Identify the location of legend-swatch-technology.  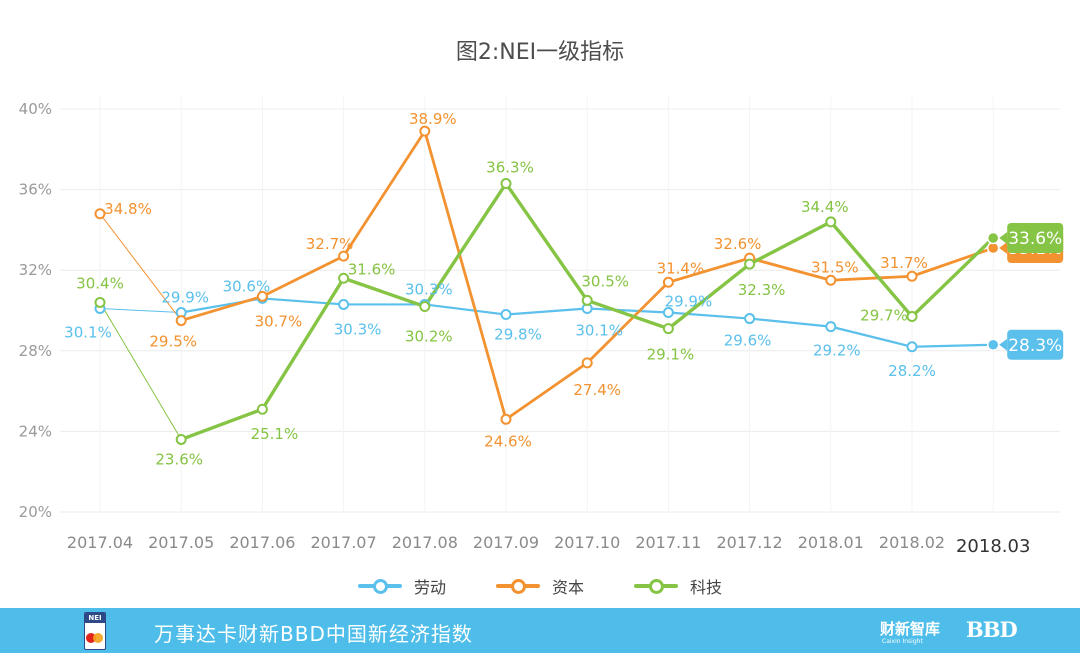
(656, 586).